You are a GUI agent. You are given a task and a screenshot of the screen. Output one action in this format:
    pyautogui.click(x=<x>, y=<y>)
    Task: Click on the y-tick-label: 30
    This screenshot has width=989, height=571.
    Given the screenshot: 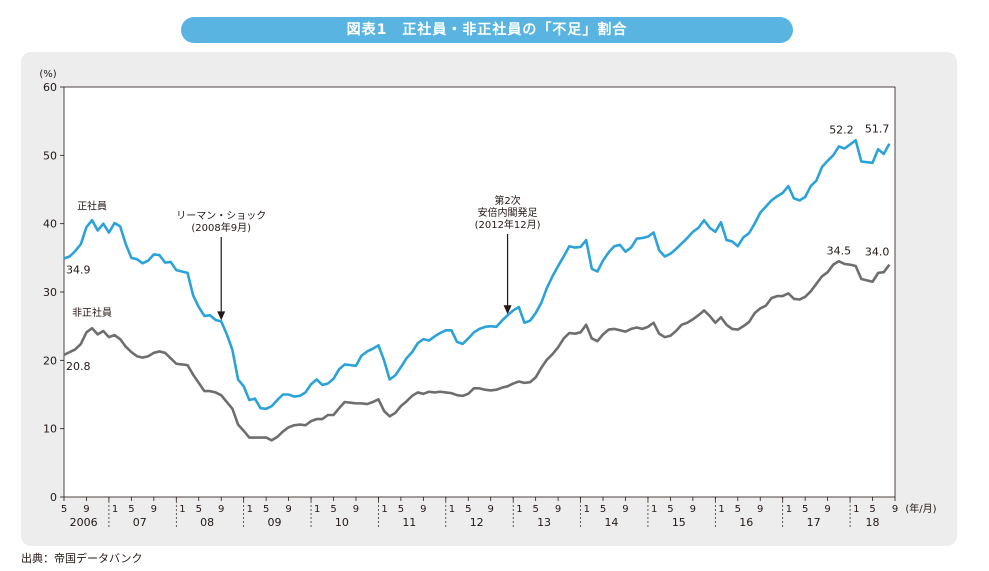 What is the action you would take?
    pyautogui.click(x=50, y=292)
    